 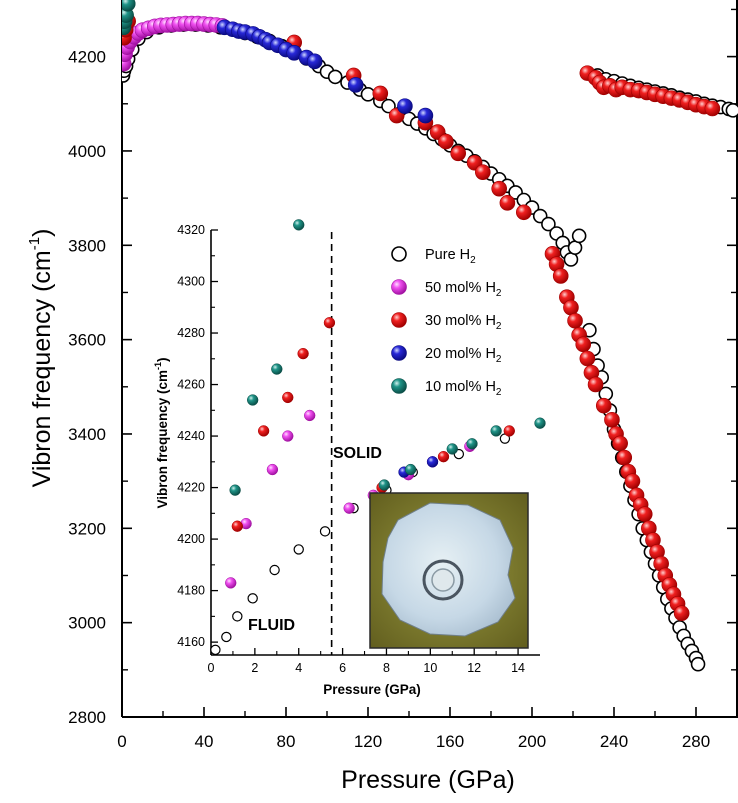 I want to click on legend-label-h30: 30 mol% H2, so click(x=463, y=322).